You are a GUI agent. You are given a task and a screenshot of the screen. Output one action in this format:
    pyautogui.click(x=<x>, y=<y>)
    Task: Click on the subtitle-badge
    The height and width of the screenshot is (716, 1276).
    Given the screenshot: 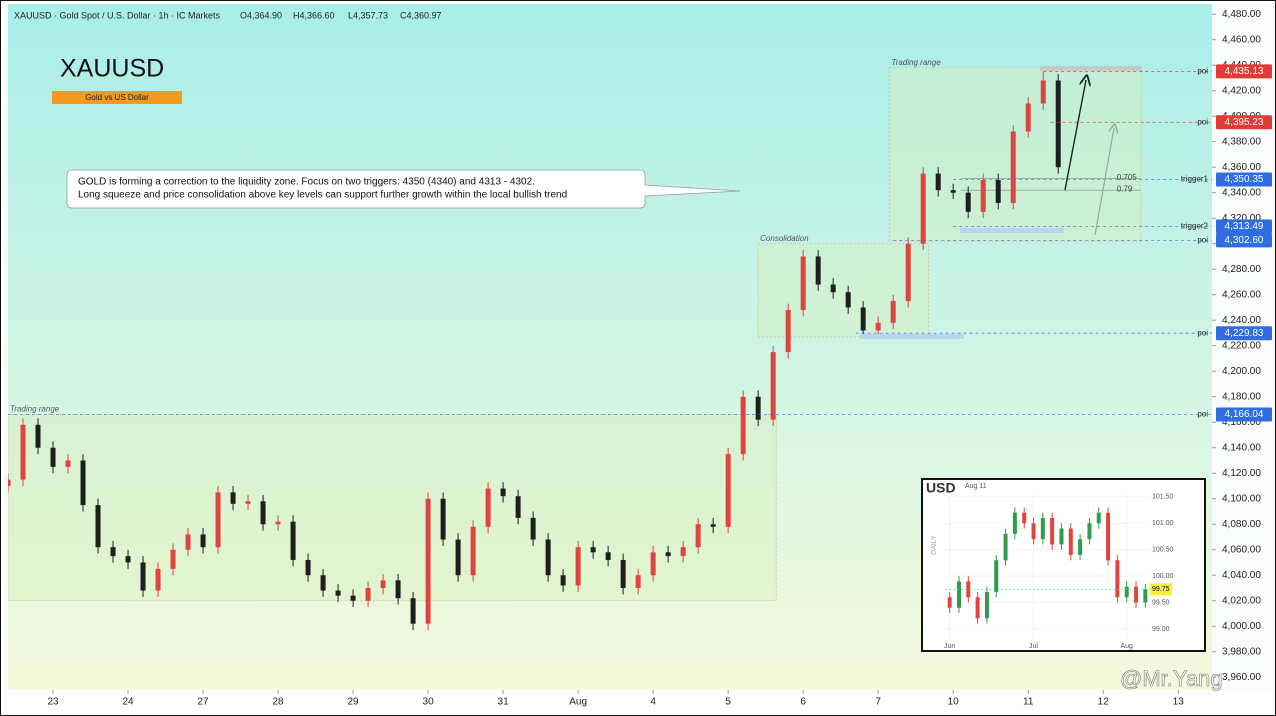 What is the action you would take?
    pyautogui.click(x=117, y=97)
    